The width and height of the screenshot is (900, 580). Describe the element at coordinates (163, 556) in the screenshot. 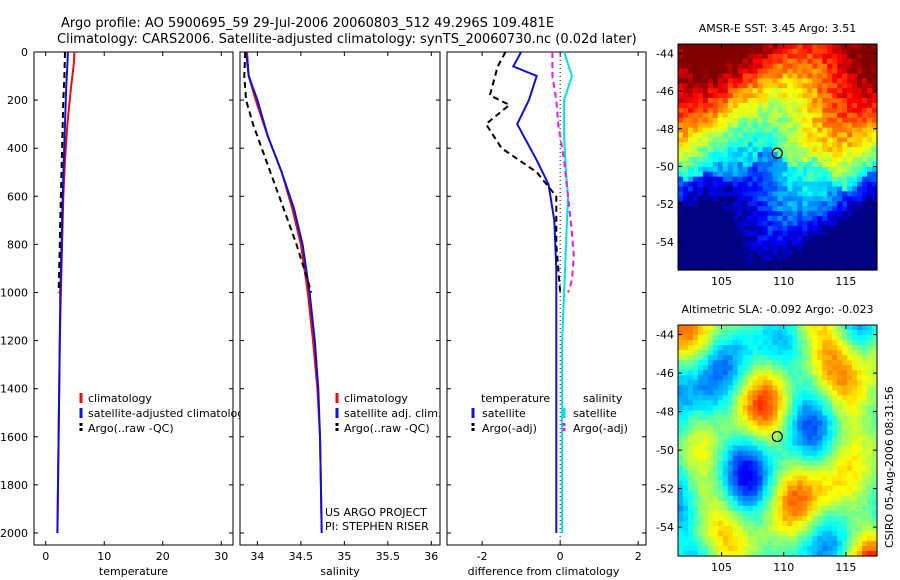

I see `x-tick-label: 20` at that location.